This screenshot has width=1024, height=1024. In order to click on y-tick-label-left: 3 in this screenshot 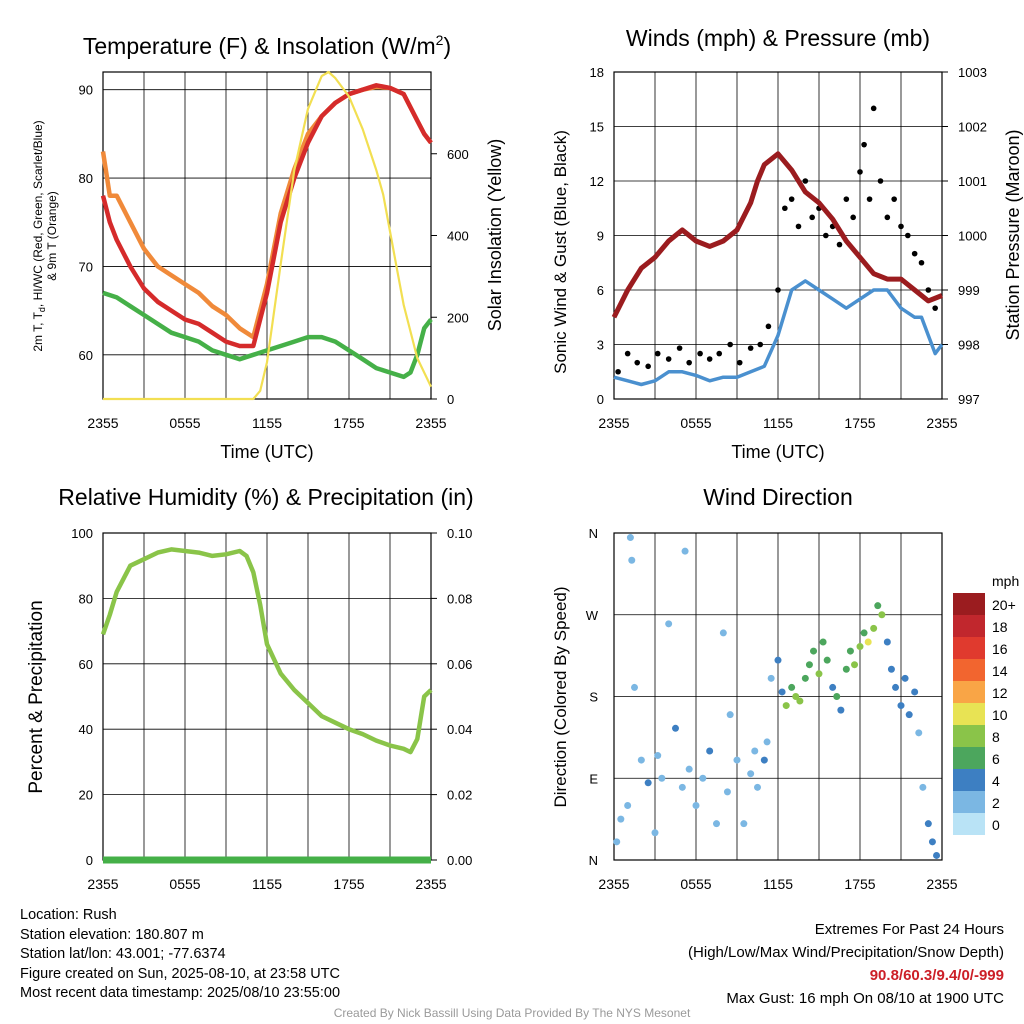, I will do `click(600, 345)`.